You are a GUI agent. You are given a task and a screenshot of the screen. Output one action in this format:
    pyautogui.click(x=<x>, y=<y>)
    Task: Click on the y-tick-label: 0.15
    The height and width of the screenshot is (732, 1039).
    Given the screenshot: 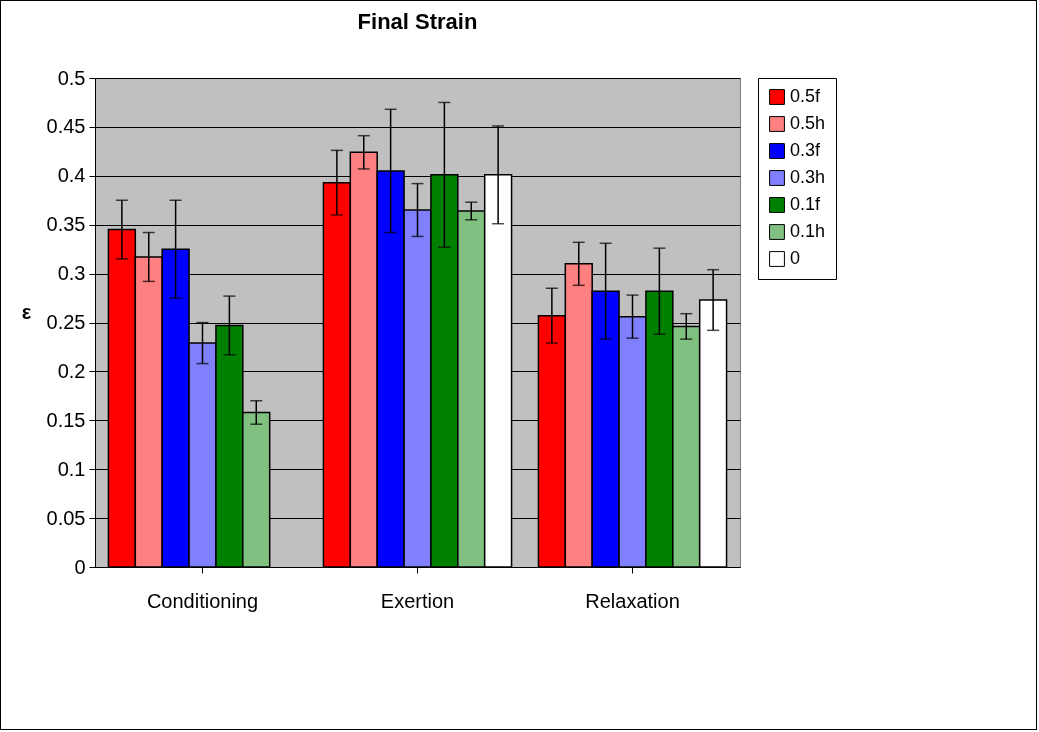 What is the action you would take?
    pyautogui.click(x=66, y=419)
    